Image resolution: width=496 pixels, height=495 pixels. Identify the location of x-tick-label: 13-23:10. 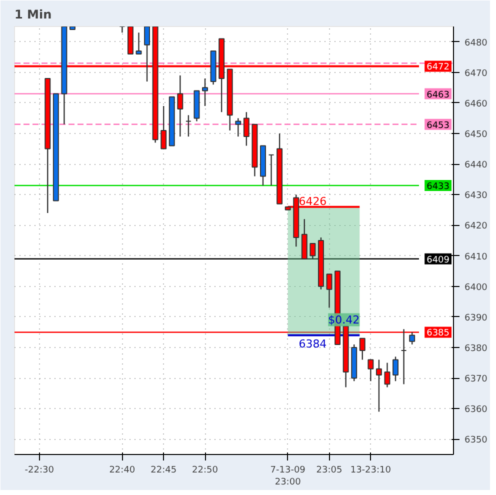
(371, 471).